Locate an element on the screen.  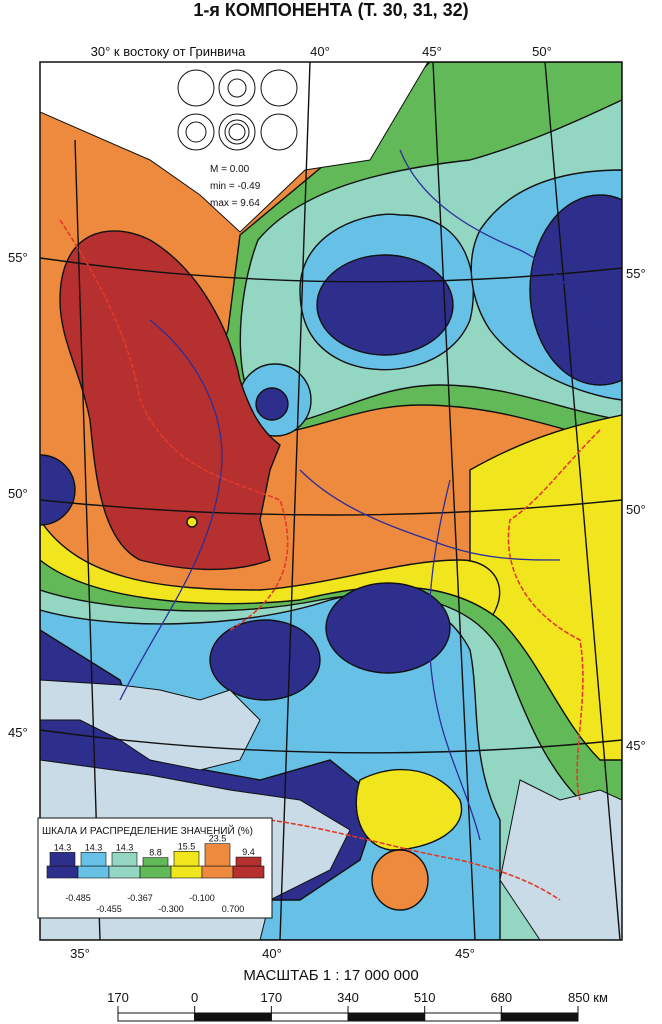
scale-label: 680 is located at coordinates (501, 997).